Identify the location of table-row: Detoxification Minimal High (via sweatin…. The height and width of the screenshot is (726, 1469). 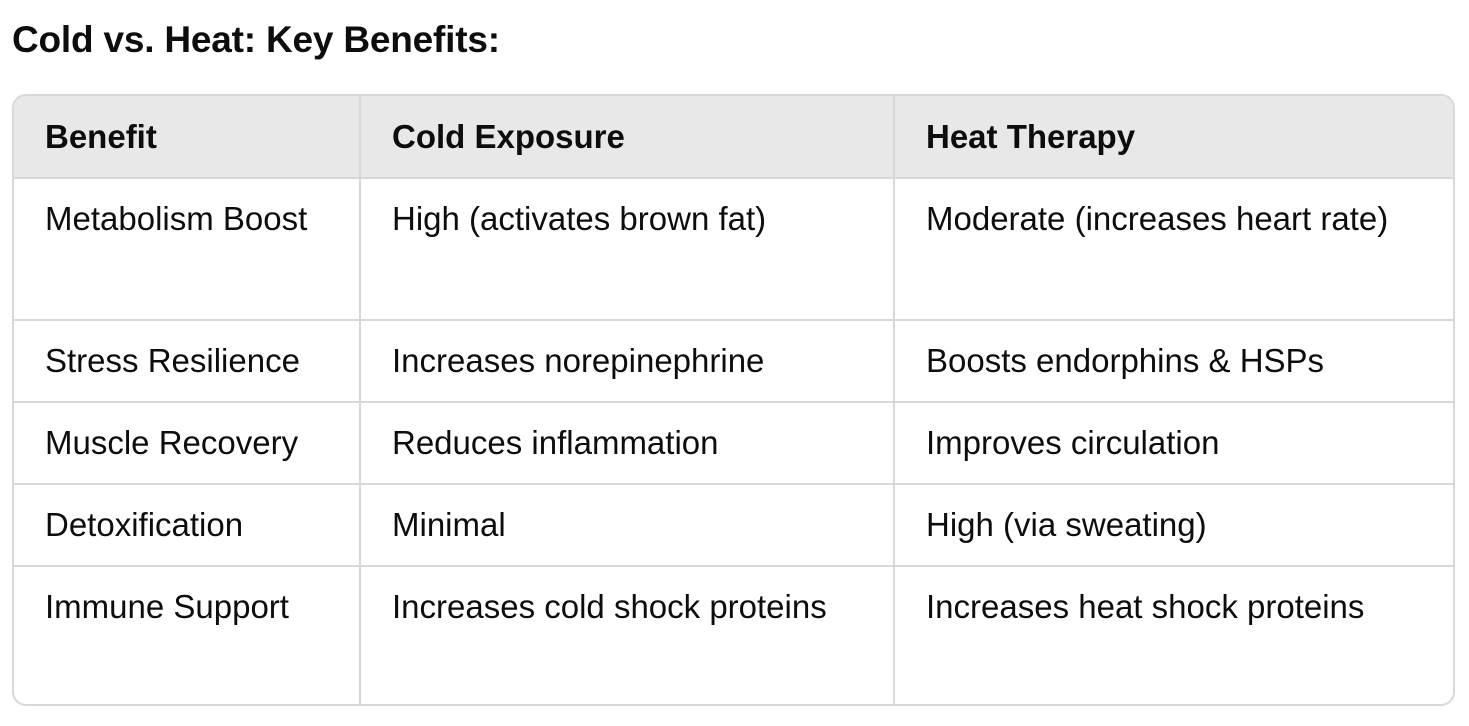
(733, 525).